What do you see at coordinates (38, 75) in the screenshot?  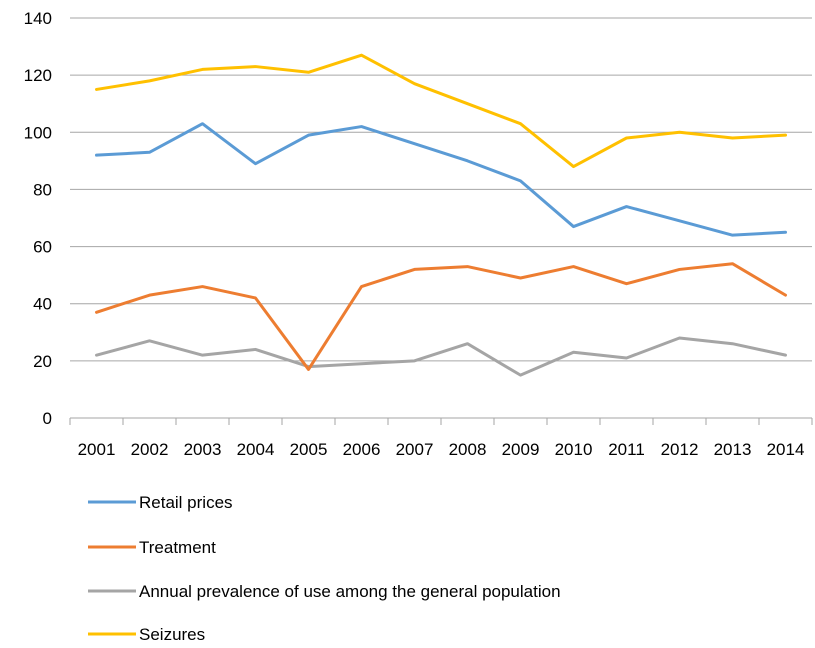 I see `y-tick-label: 120` at bounding box center [38, 75].